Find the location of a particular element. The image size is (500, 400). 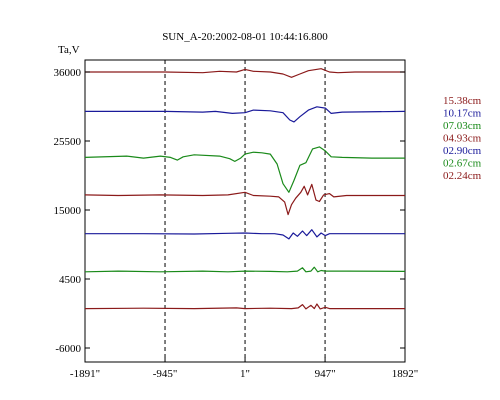

x-tick-label: 947" is located at coordinates (325, 374).